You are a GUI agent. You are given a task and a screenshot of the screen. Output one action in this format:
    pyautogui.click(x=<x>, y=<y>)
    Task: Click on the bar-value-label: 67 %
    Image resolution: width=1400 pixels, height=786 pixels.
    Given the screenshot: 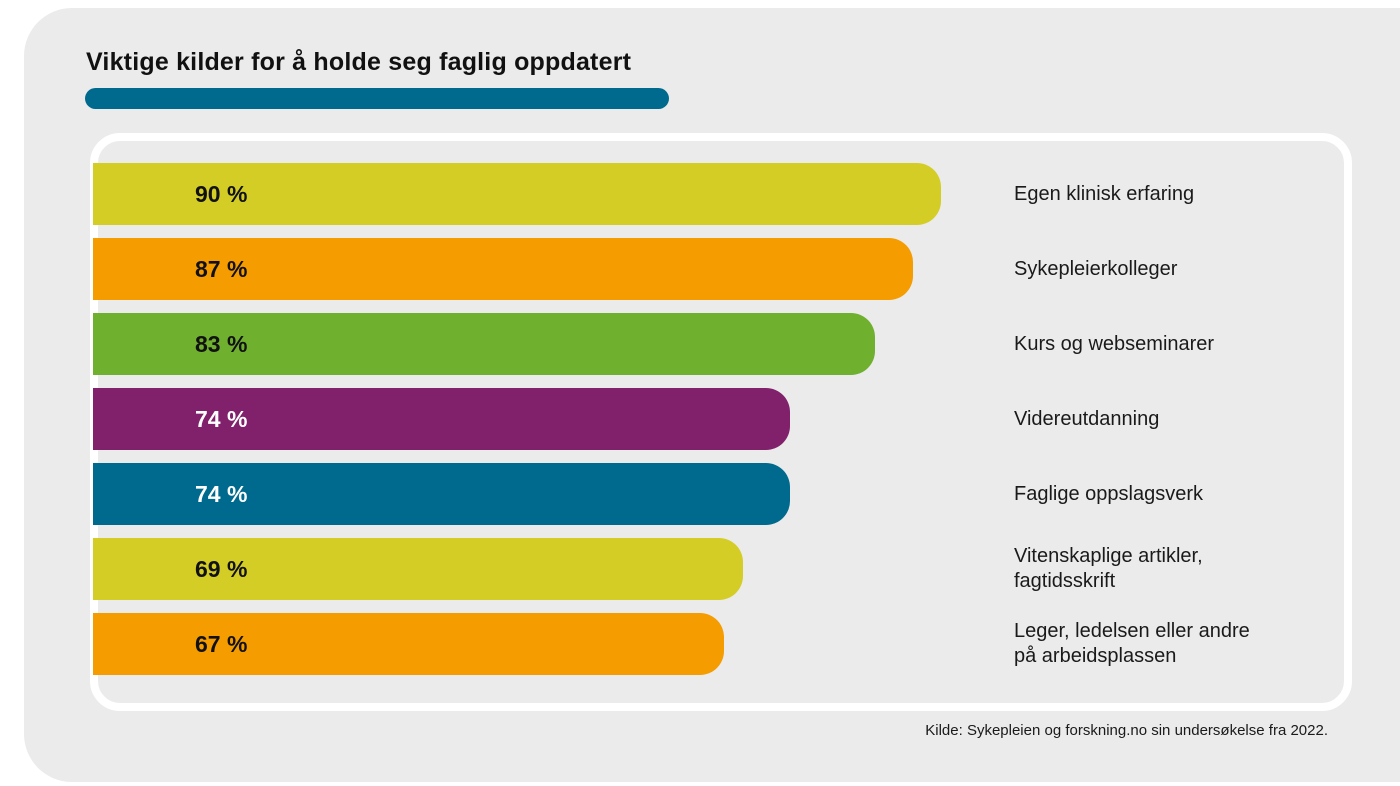 What is the action you would take?
    pyautogui.click(x=221, y=644)
    